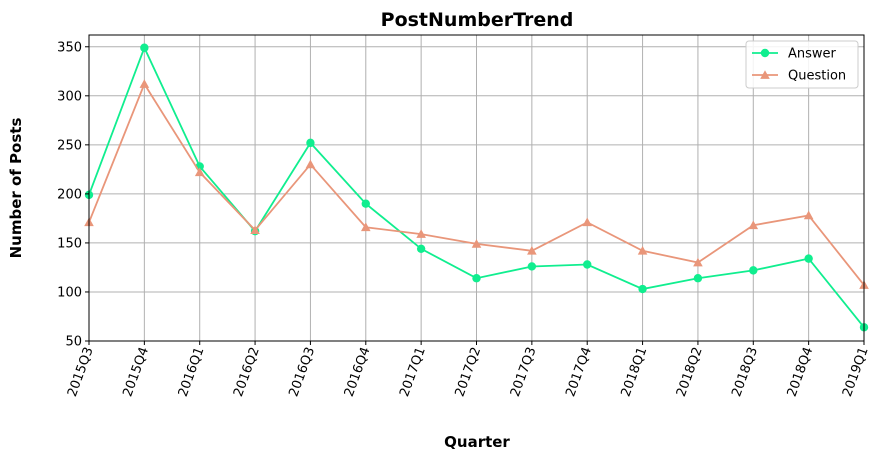 The width and height of the screenshot is (889, 461). What do you see at coordinates (69, 243) in the screenshot?
I see `y-tick-label: 150` at bounding box center [69, 243].